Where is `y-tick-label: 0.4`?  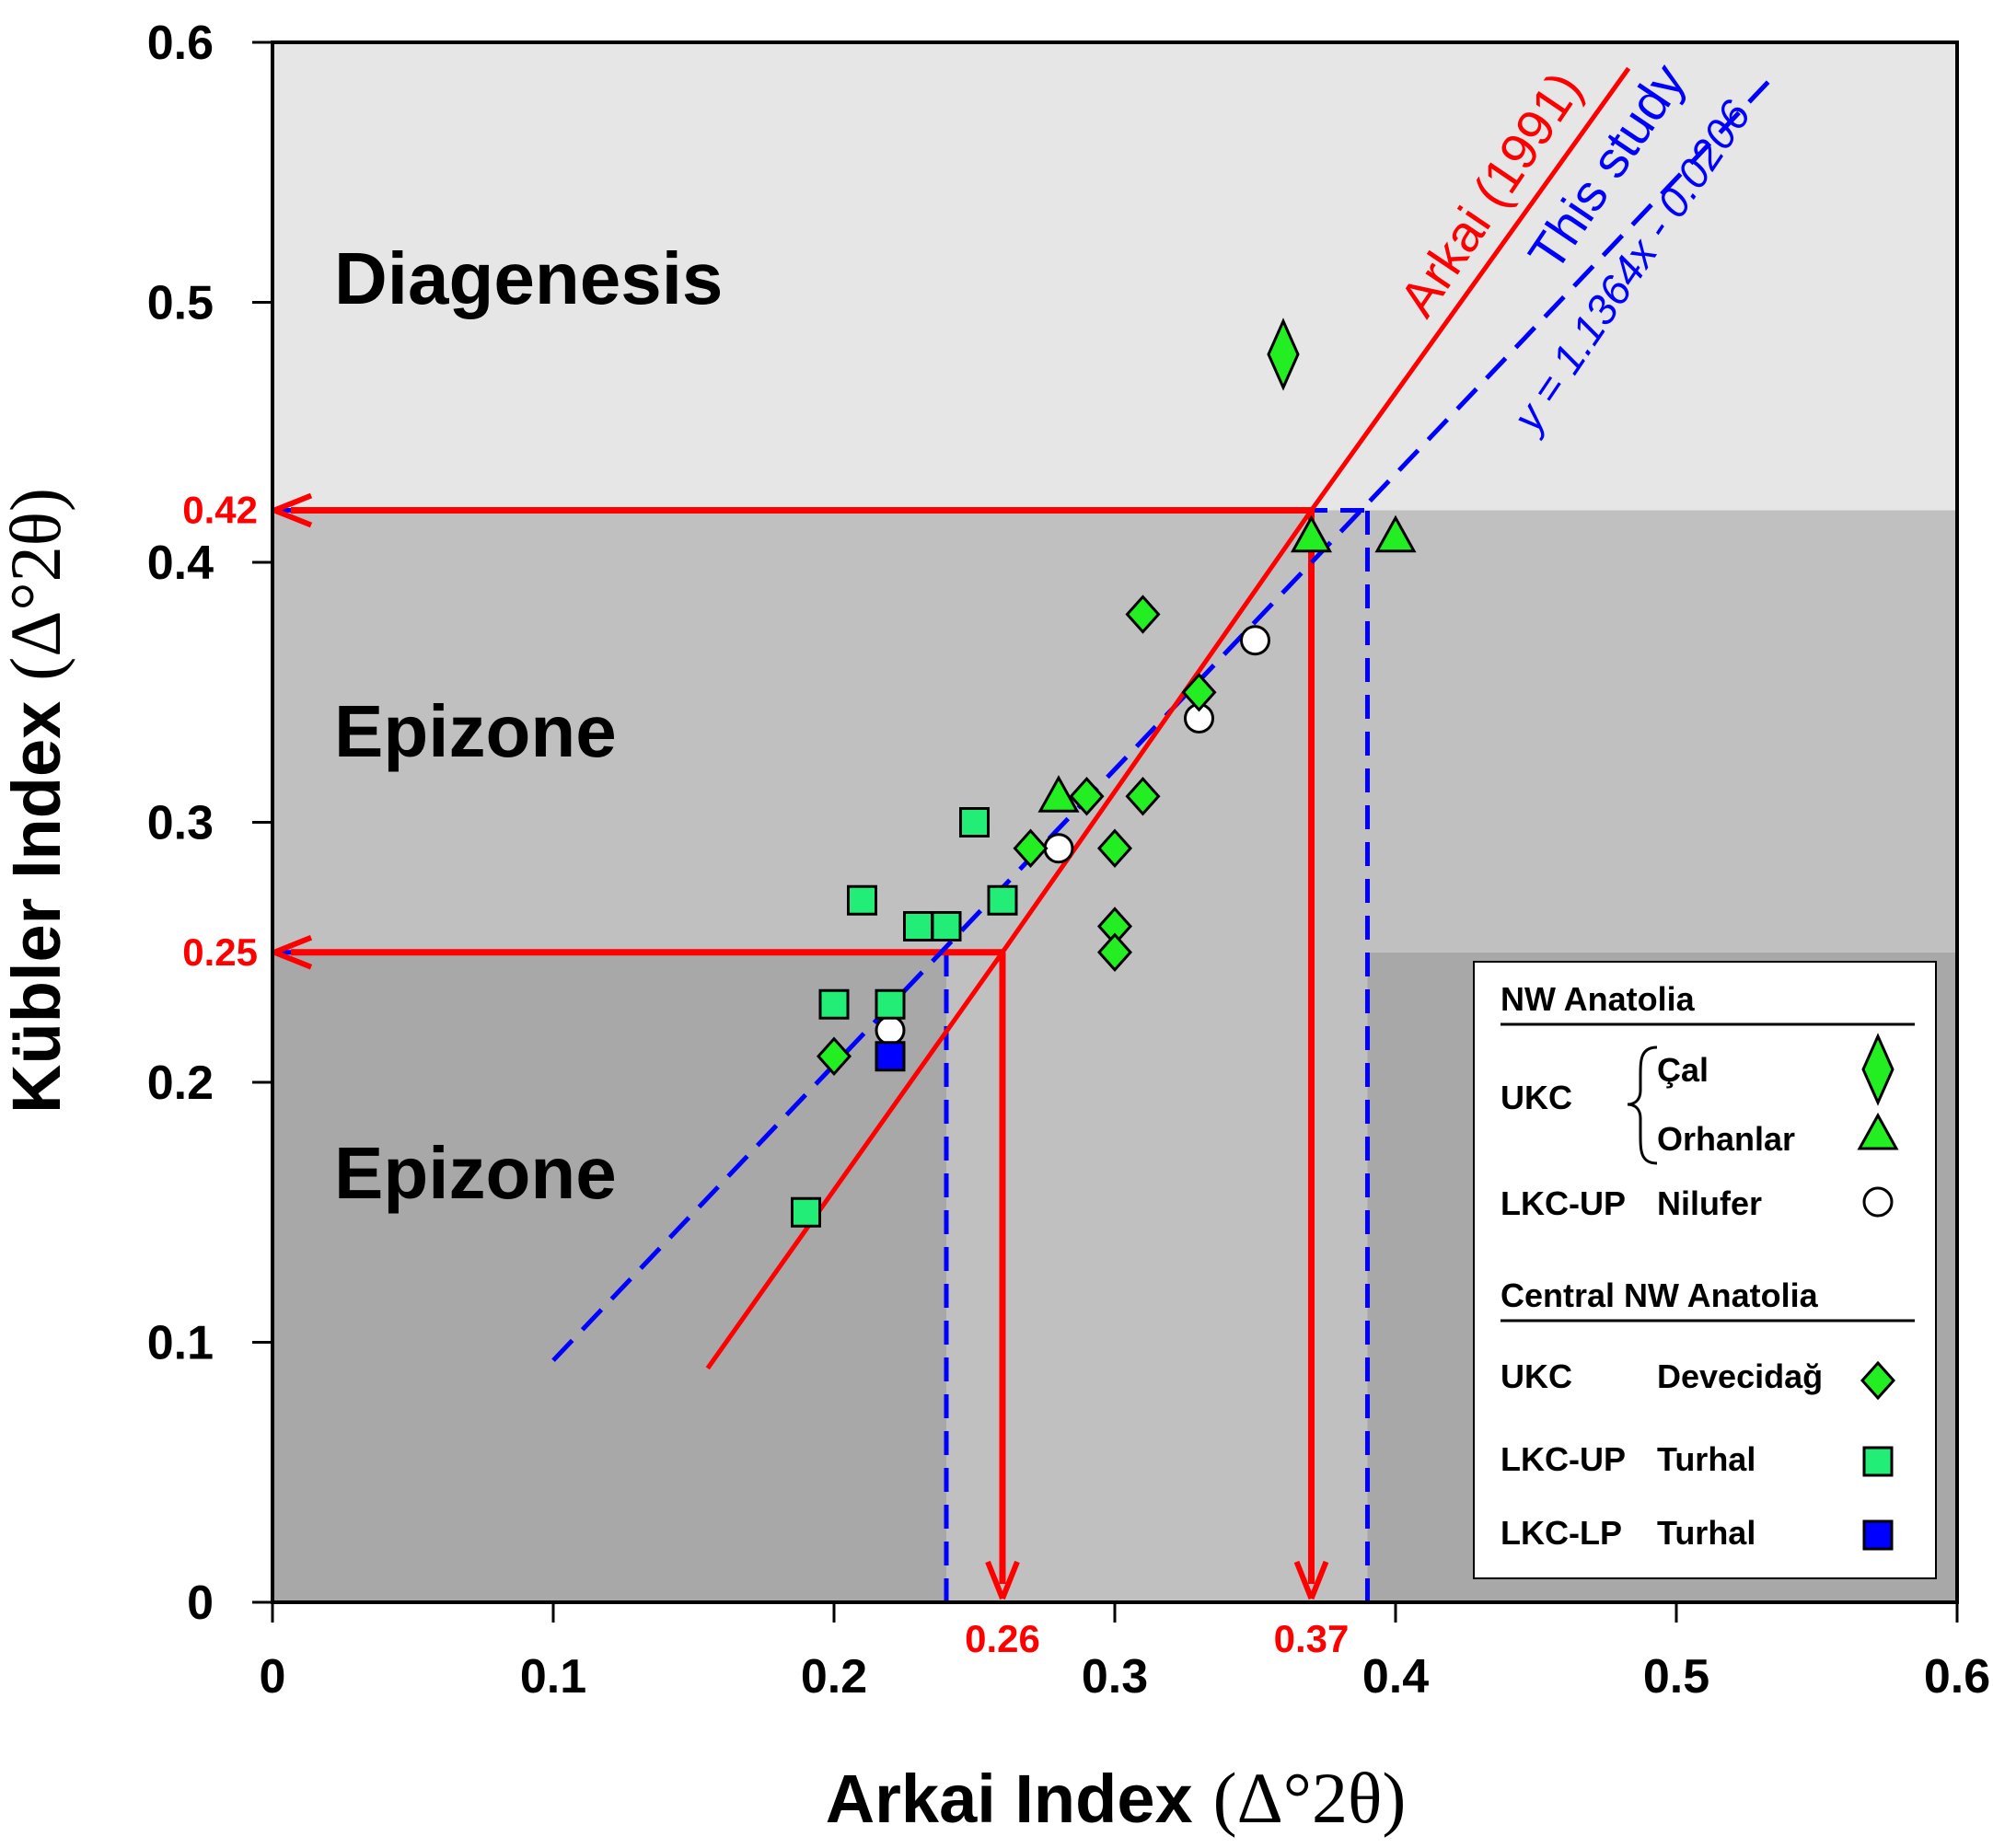
y-tick-label: 0.4 is located at coordinates (180, 563).